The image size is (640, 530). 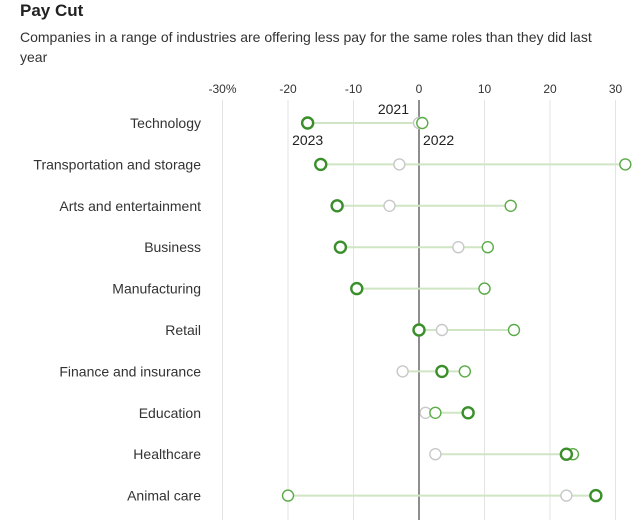 What do you see at coordinates (365, 496) in the screenshot?
I see `chart-row: Animal care` at bounding box center [365, 496].